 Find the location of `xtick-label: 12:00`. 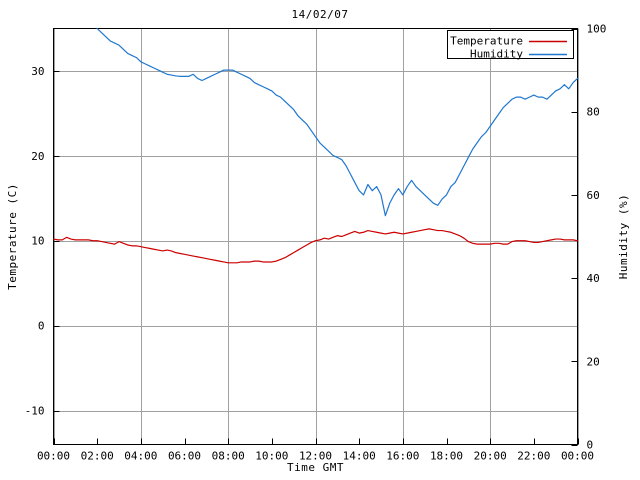

xtick-label: 12:00 is located at coordinates (315, 456).